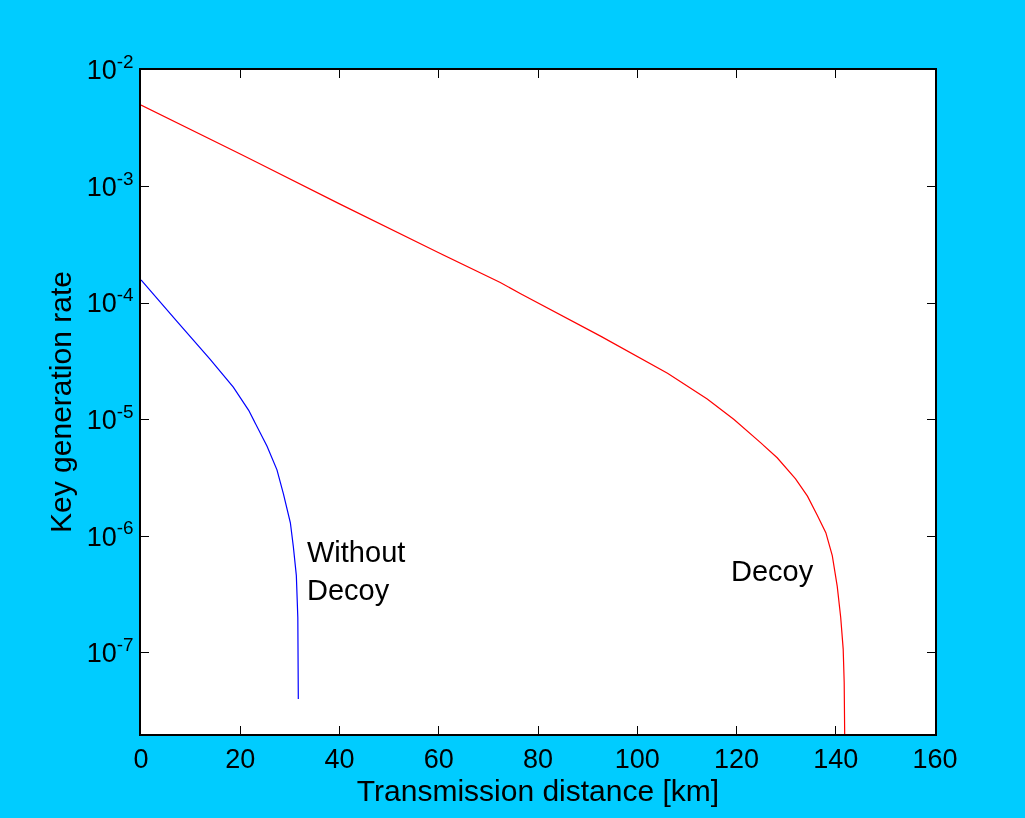 The height and width of the screenshot is (818, 1025). What do you see at coordinates (141, 759) in the screenshot?
I see `x-tick-label: 0` at bounding box center [141, 759].